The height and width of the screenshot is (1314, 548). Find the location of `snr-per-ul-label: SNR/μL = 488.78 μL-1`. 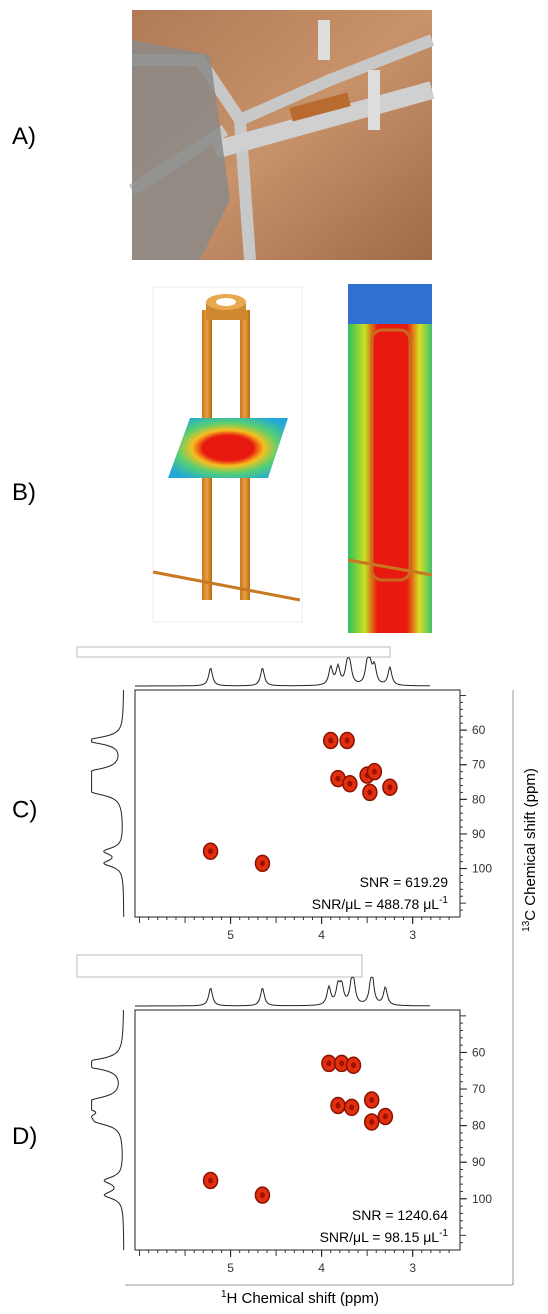

snr-per-ul-label: SNR/μL = 488.78 μL-1 is located at coordinates (380, 903).